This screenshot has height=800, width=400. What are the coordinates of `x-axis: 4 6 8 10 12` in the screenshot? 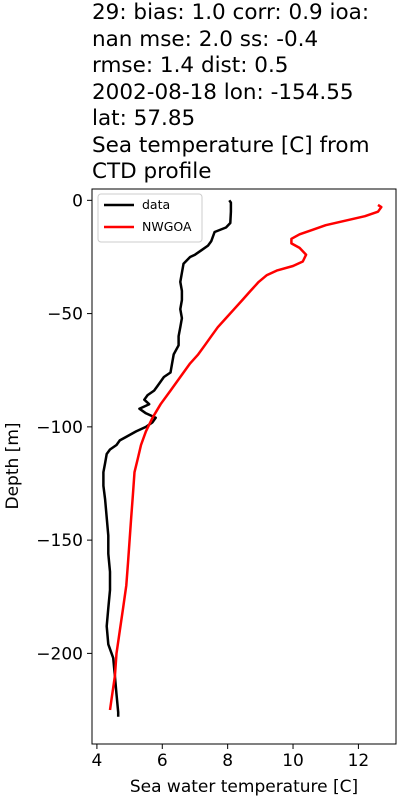 It's located at (230, 757).